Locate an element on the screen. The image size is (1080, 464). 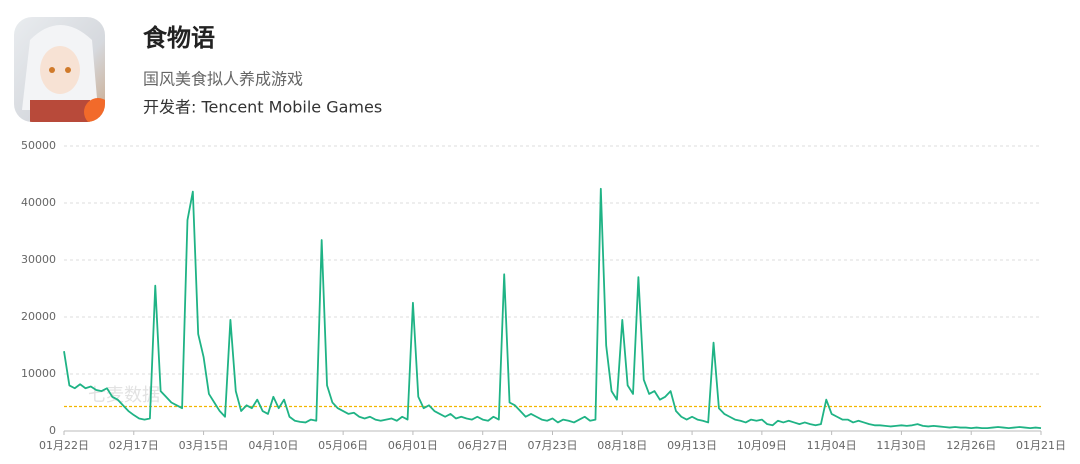
x-tick-label: 02月17日 is located at coordinates (134, 445).